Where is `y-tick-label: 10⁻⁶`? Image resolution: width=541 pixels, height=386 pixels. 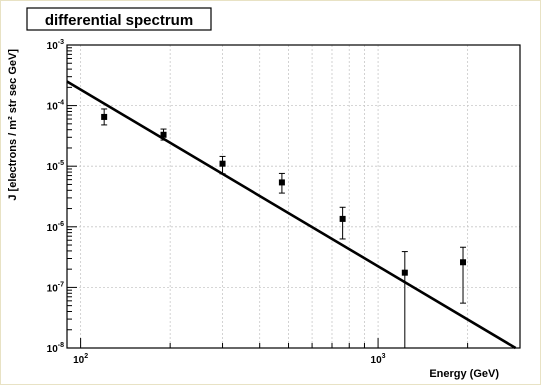 y-tick-label: 10⁻⁶ is located at coordinates (55, 227).